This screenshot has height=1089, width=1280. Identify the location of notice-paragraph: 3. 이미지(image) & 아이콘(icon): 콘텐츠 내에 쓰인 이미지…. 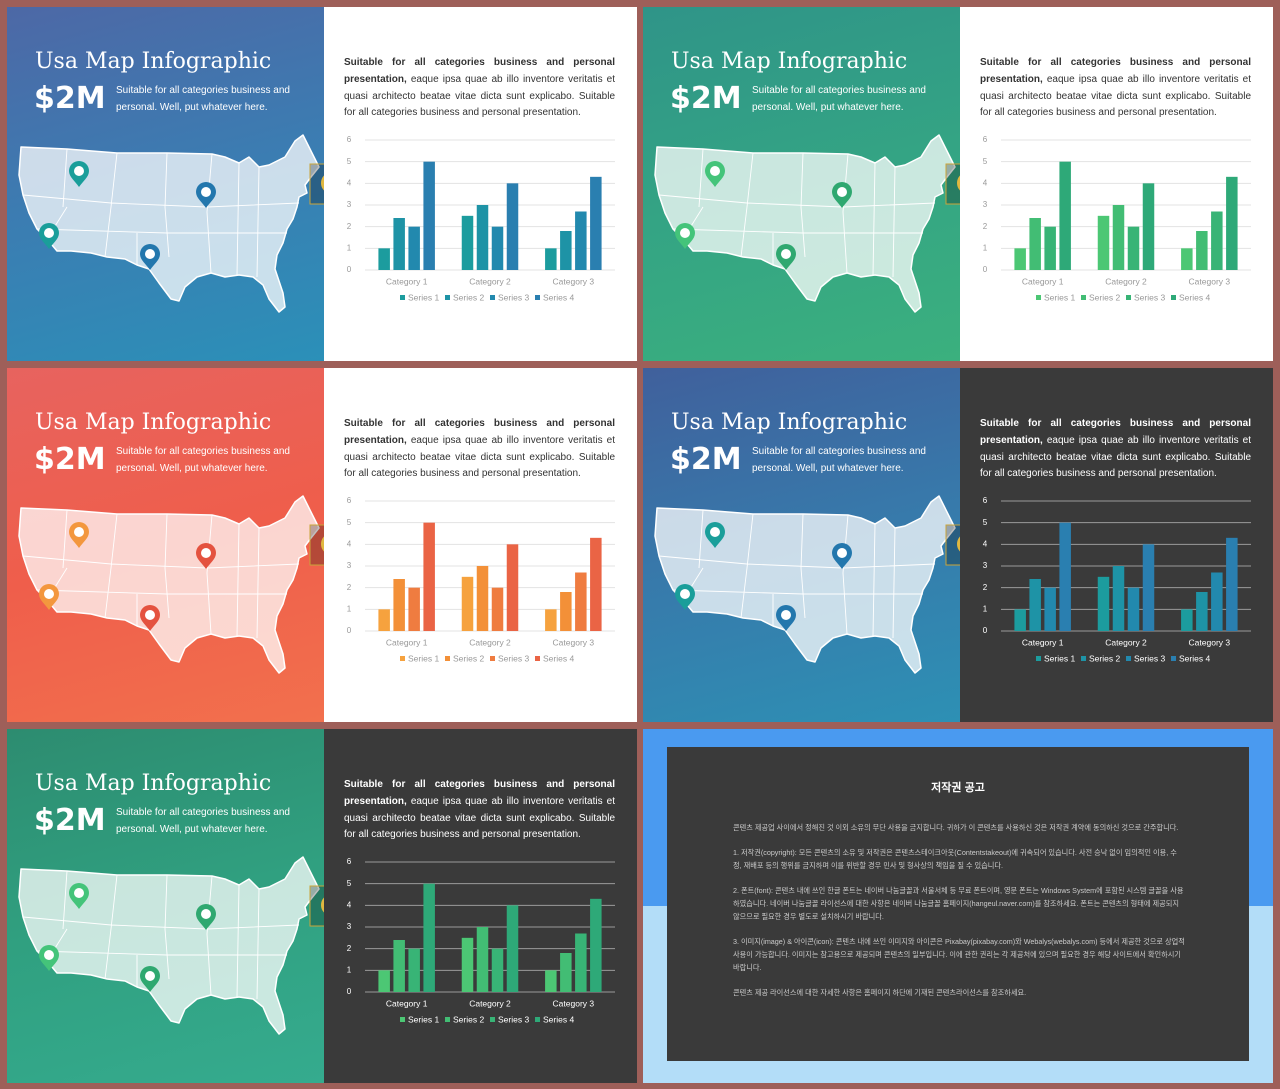
(959, 954).